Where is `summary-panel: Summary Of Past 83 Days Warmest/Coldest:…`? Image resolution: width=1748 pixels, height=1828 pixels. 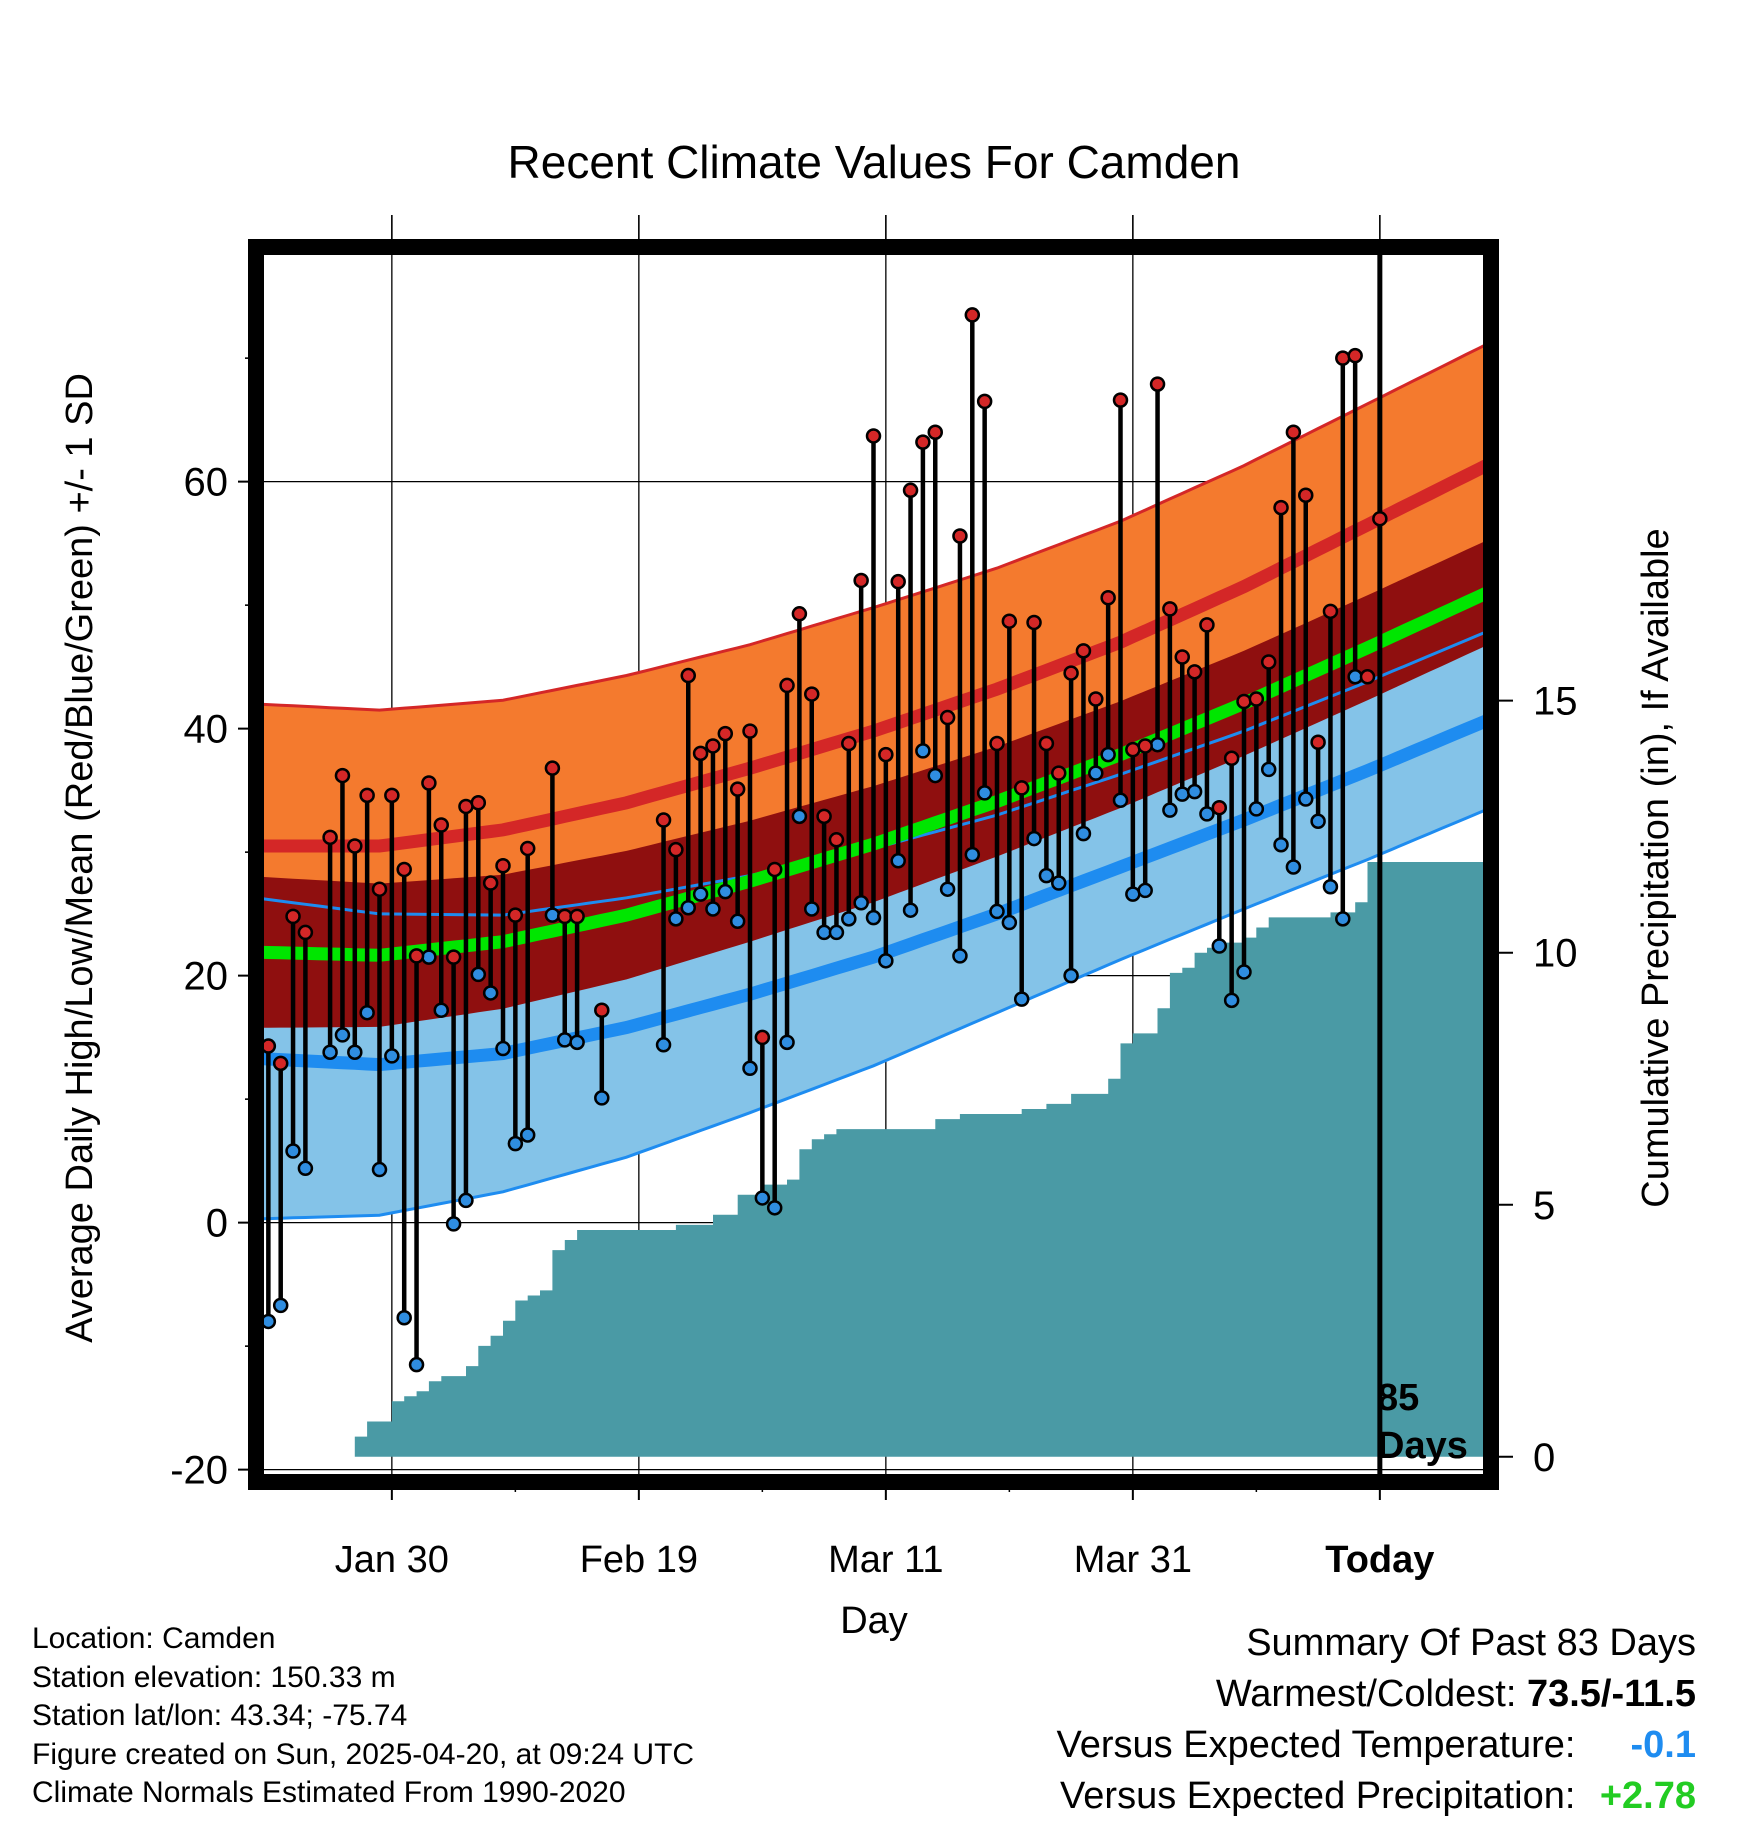 summary-panel: Summary Of Past 83 Days Warmest/Coldest:… is located at coordinates (1376, 1720).